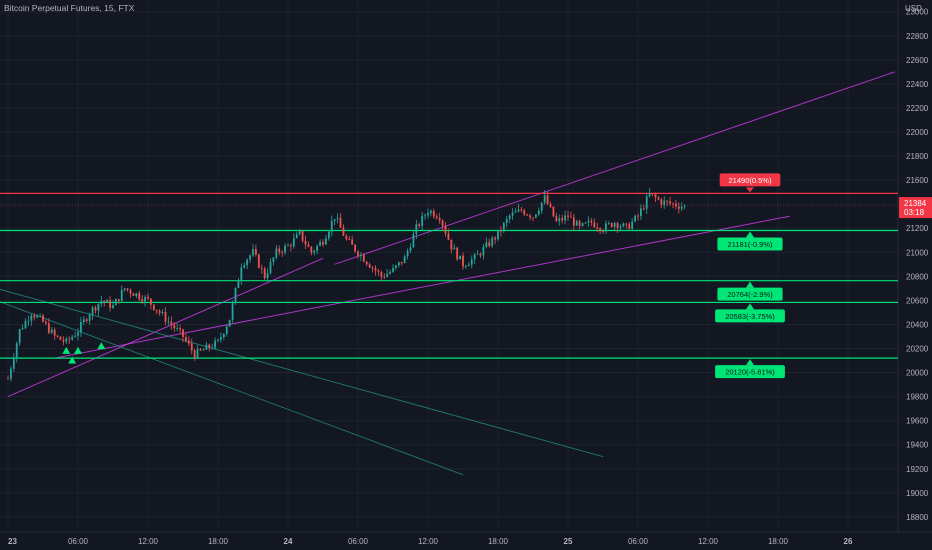 The height and width of the screenshot is (550, 932). What do you see at coordinates (750, 291) in the screenshot?
I see `level-tag: 20764(-2.9%)` at bounding box center [750, 291].